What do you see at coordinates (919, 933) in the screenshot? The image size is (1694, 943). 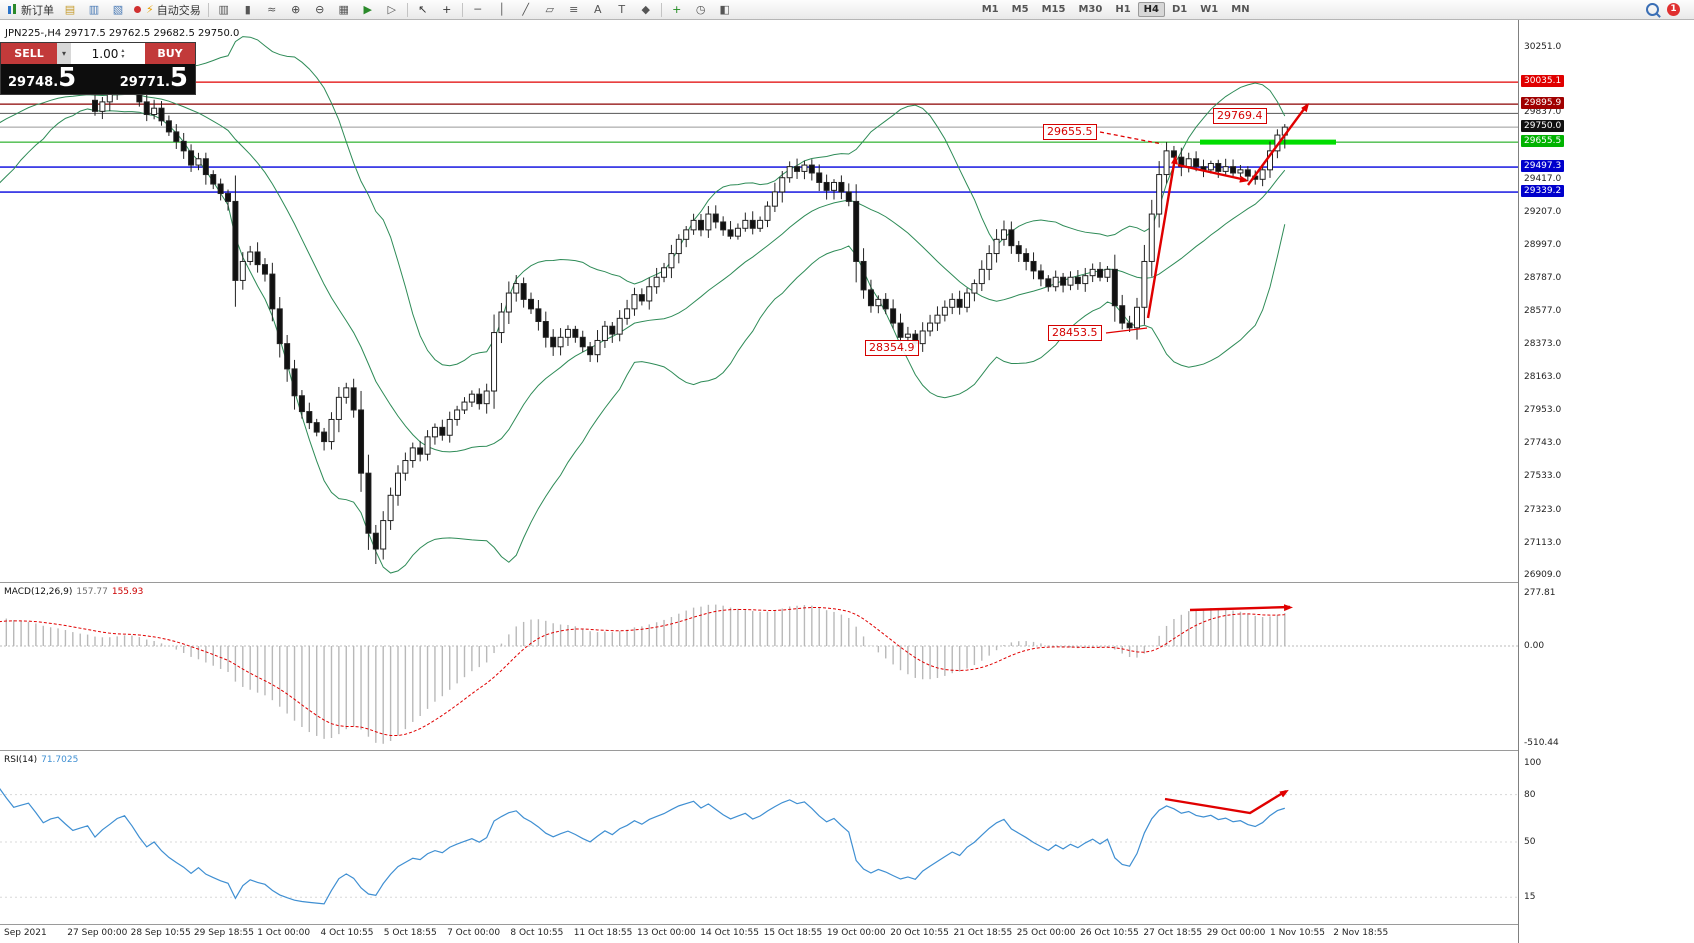 I see `time-axis-label: 20 Oct 10:55` at bounding box center [919, 933].